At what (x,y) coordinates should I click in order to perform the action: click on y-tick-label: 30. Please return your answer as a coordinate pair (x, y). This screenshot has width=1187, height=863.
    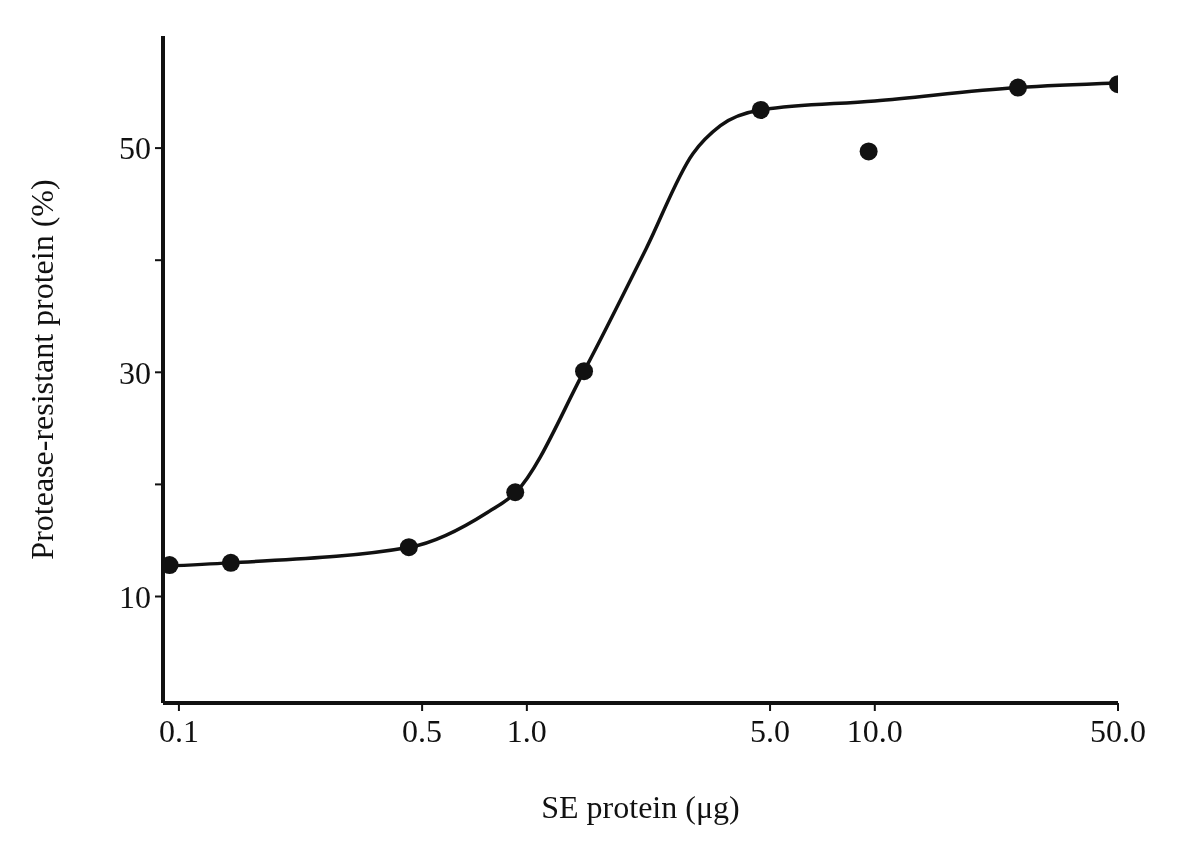
    Looking at the image, I should click on (135, 372).